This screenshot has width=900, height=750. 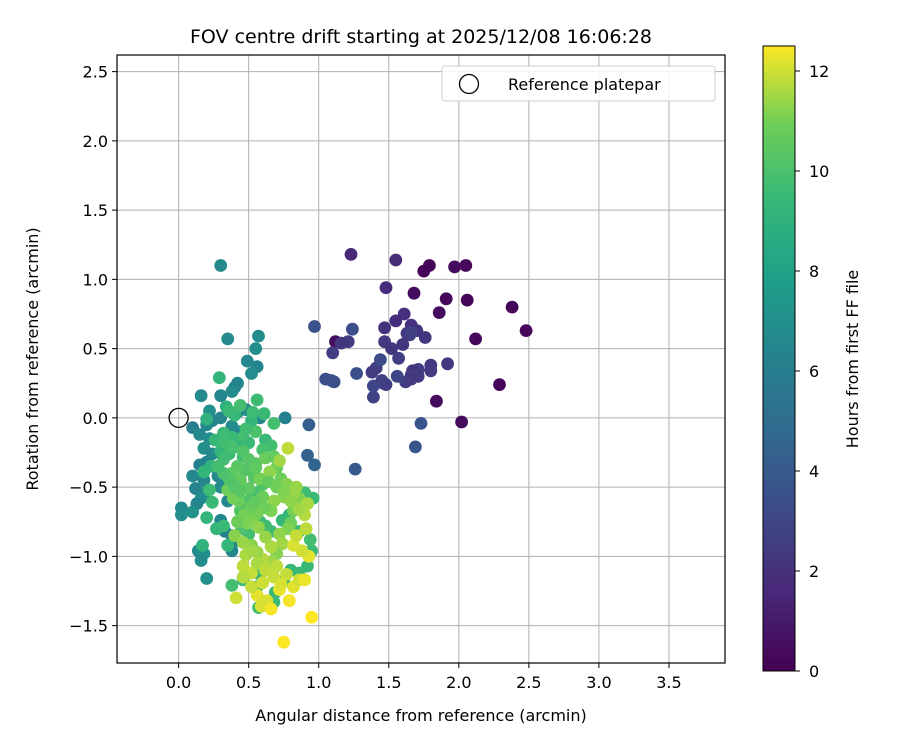 I want to click on x-tick-label: 2.0, so click(x=458, y=682).